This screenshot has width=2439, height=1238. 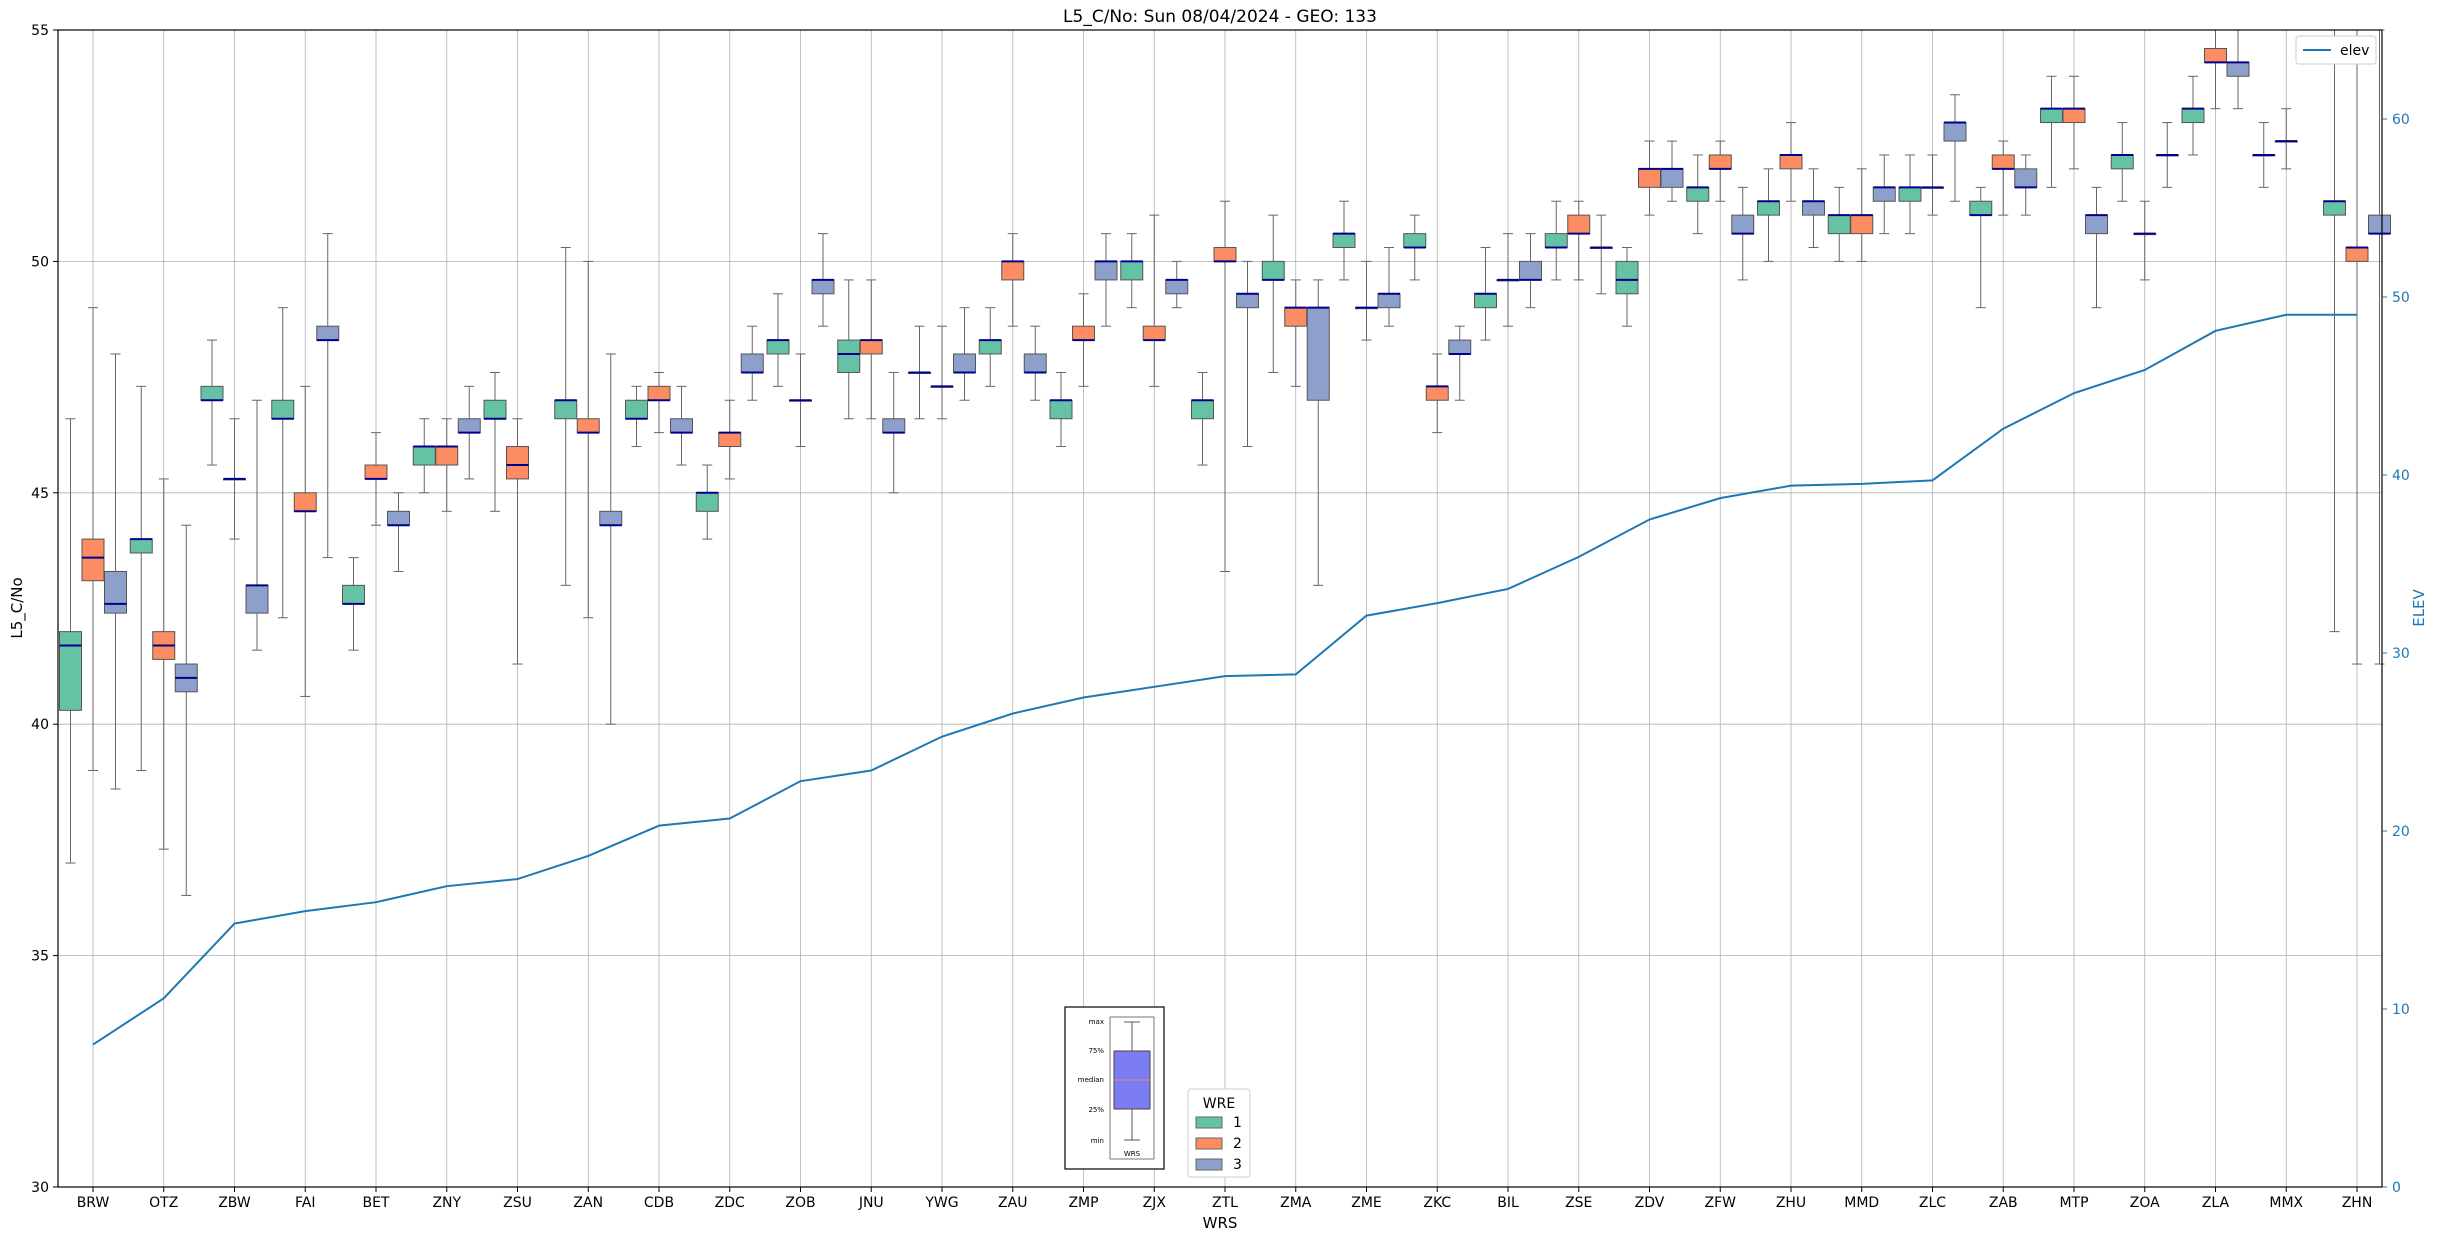 What do you see at coordinates (517, 541) in the screenshot?
I see `box-ZSU-wre2` at bounding box center [517, 541].